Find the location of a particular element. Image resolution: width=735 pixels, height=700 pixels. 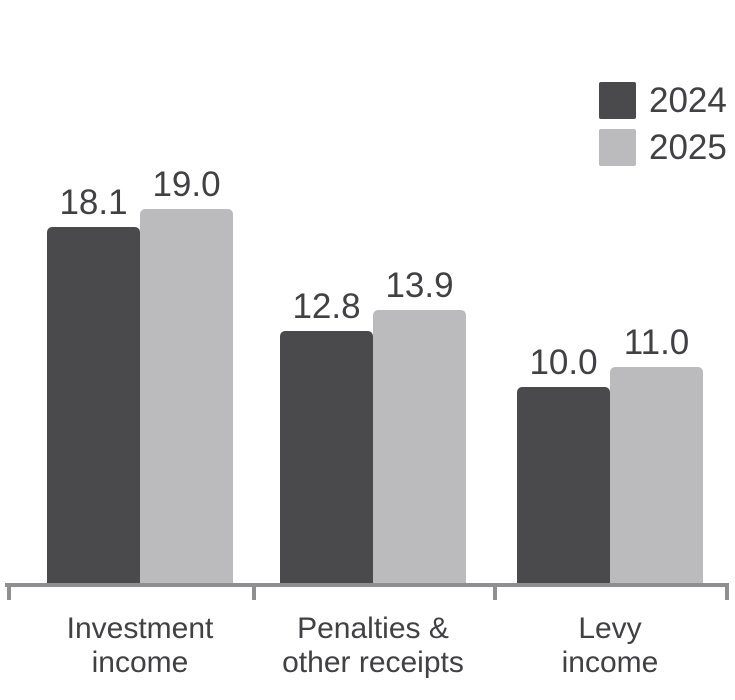

x-axis-line is located at coordinates (367, 585).